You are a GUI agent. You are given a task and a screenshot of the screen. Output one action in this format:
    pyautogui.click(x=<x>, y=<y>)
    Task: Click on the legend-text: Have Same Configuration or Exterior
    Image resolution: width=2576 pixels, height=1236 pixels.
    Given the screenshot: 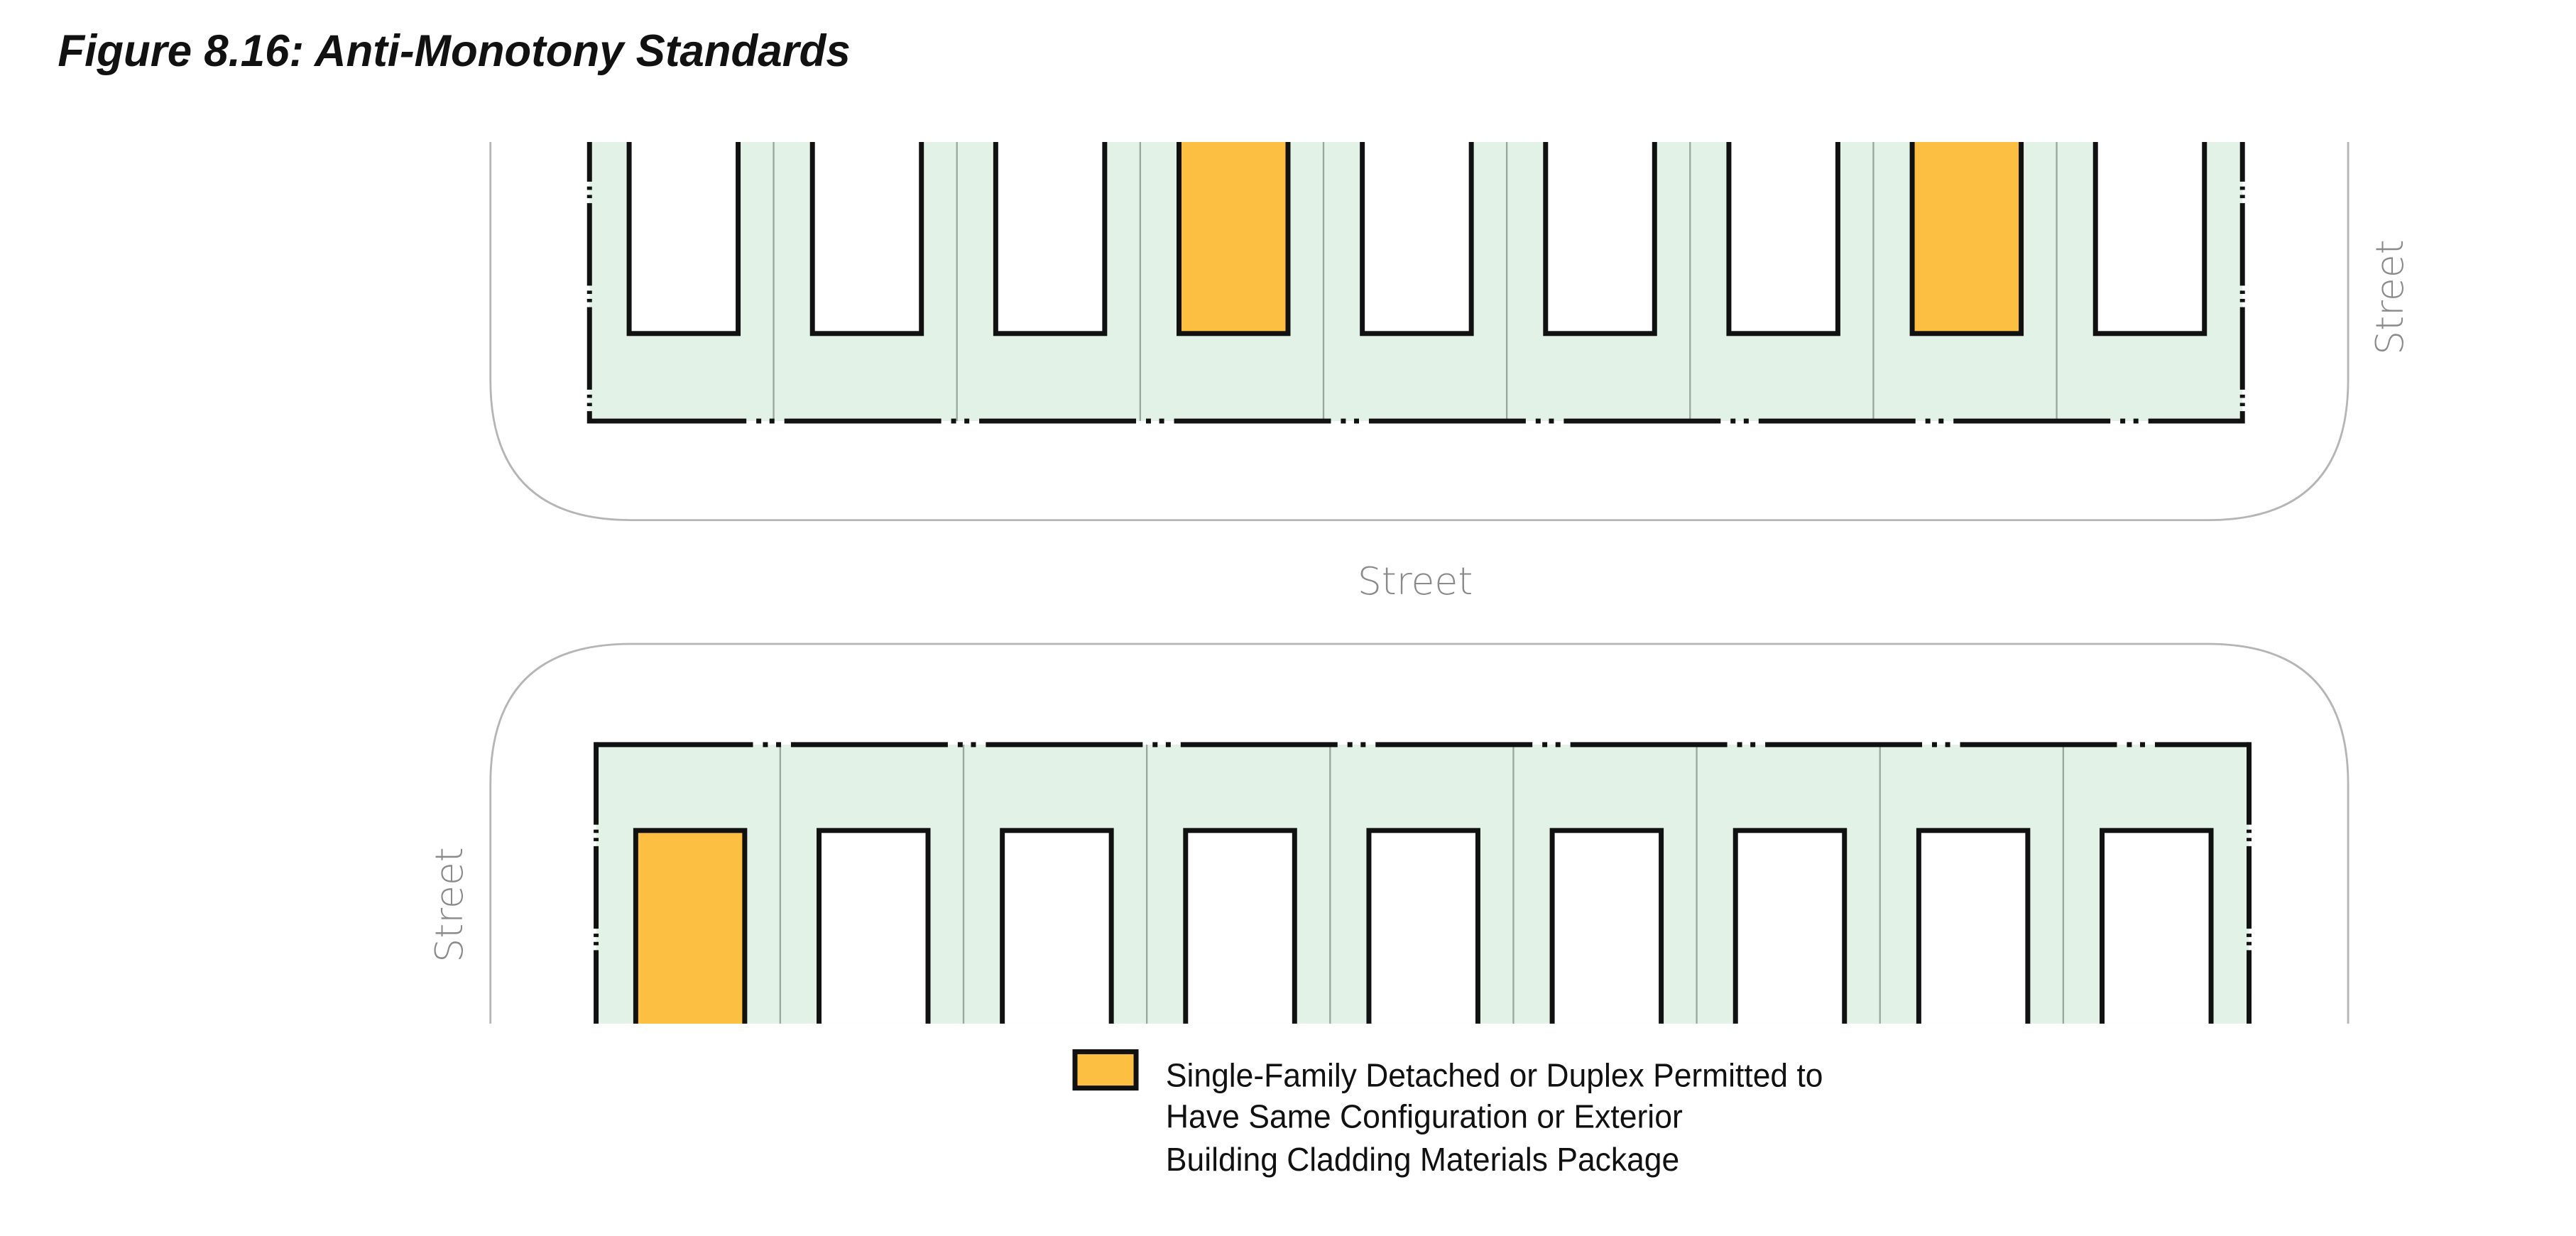 What is the action you would take?
    pyautogui.click(x=1424, y=1116)
    